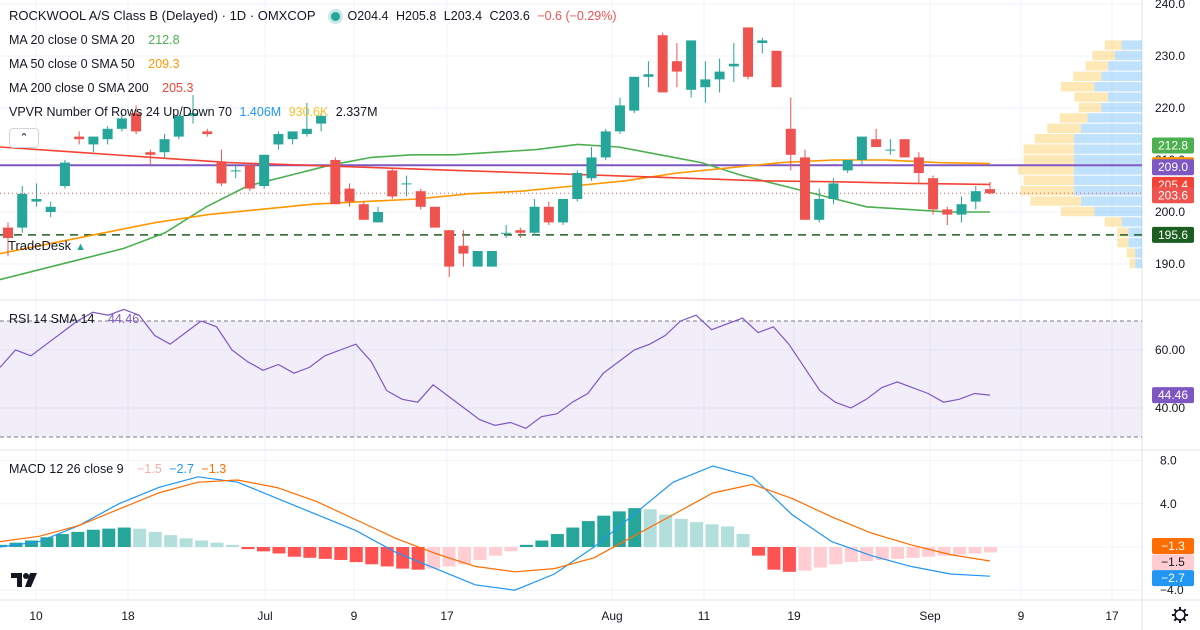  I want to click on ma20-legend: MA 20 close 0 SMA 20 212.8, so click(96, 40).